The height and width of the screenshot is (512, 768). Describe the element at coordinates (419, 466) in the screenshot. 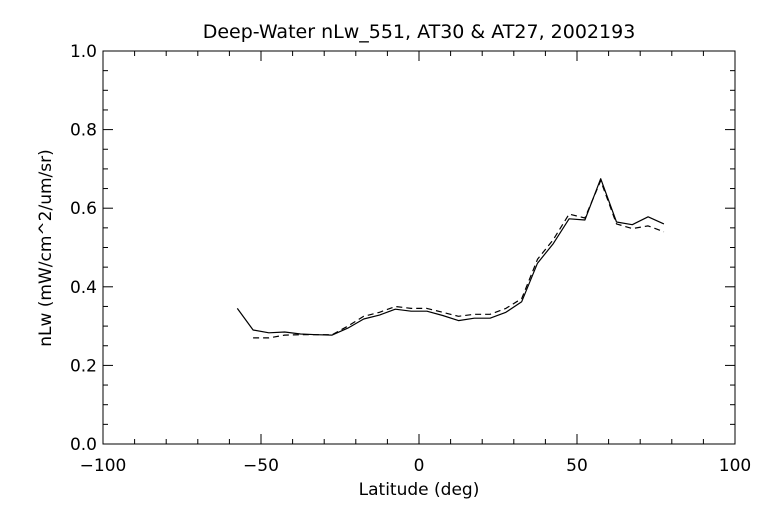

I see `x-tick-label: 0` at that location.